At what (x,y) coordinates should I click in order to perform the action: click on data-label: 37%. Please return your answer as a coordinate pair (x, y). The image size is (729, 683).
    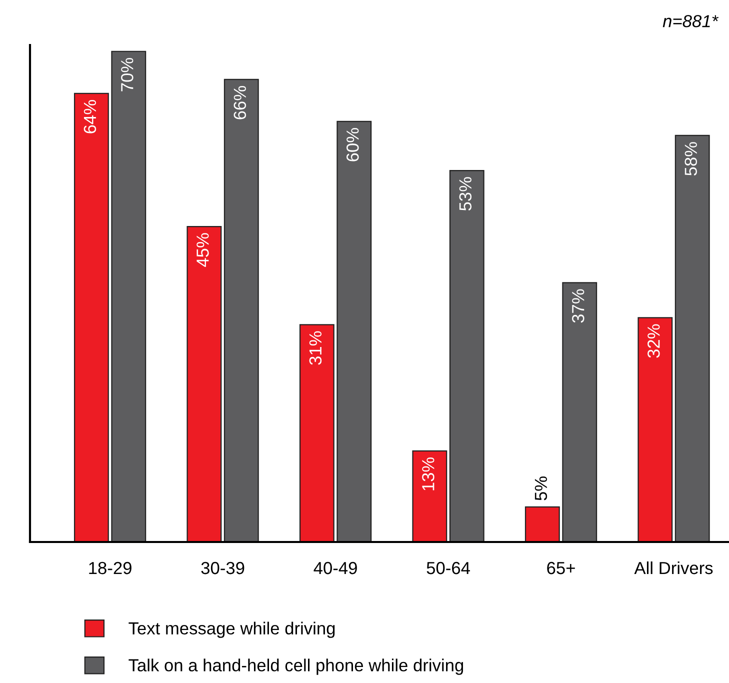
    Looking at the image, I should click on (578, 306).